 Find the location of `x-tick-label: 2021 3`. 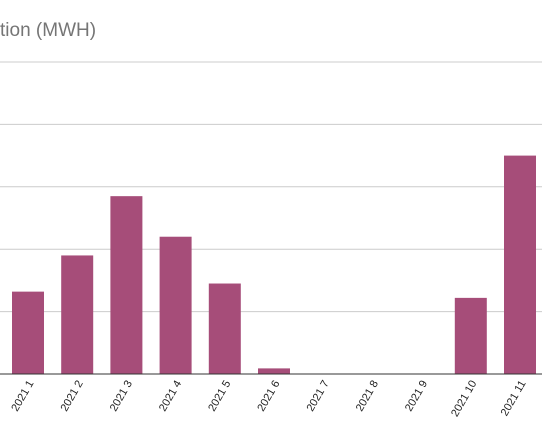

x-tick-label: 2021 3 is located at coordinates (121, 396).